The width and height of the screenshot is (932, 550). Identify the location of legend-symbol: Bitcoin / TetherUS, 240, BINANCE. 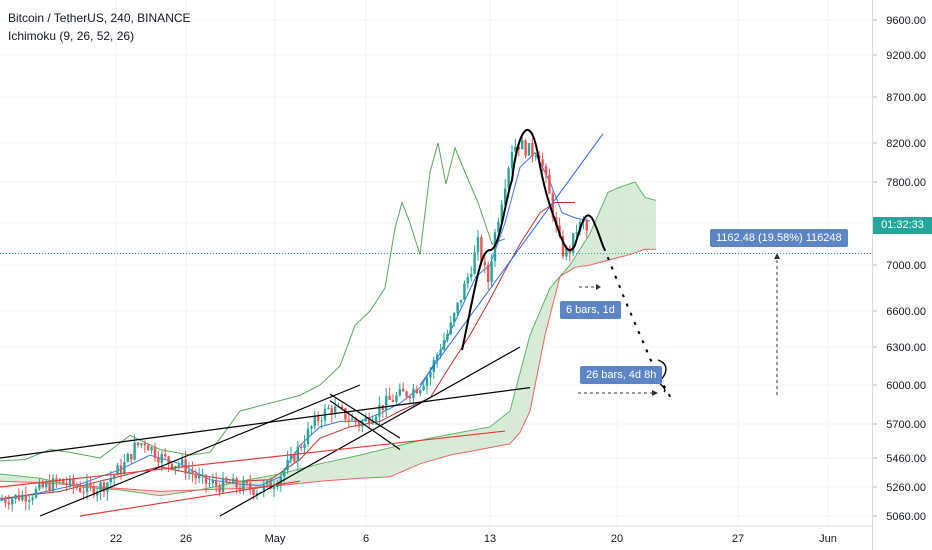
(99, 18).